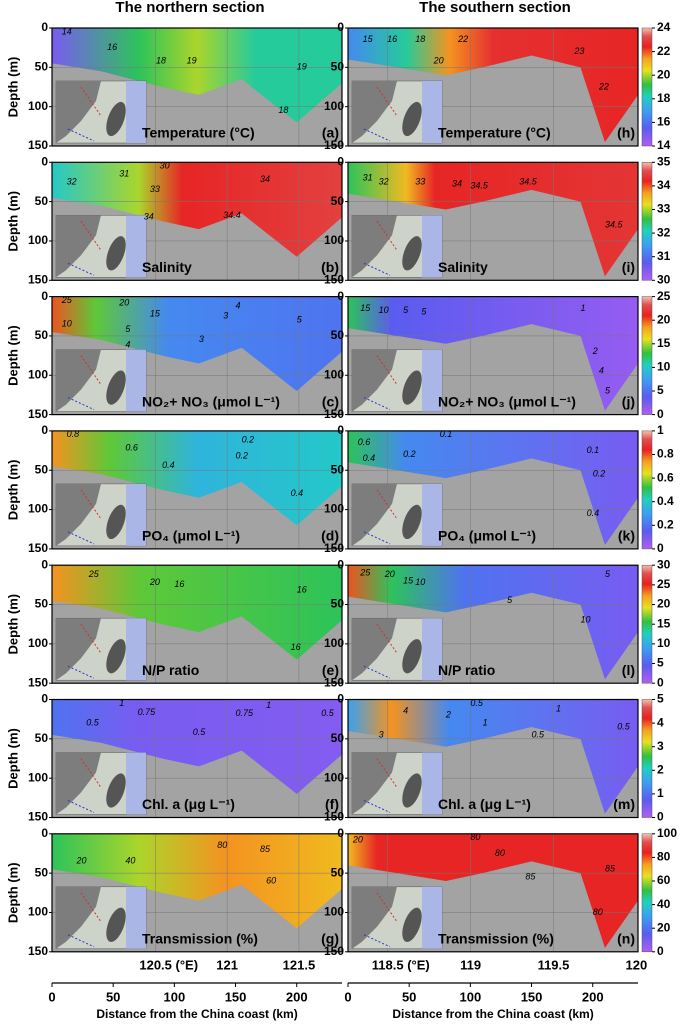  I want to click on panel-variable: Transmission (%), so click(200, 939).